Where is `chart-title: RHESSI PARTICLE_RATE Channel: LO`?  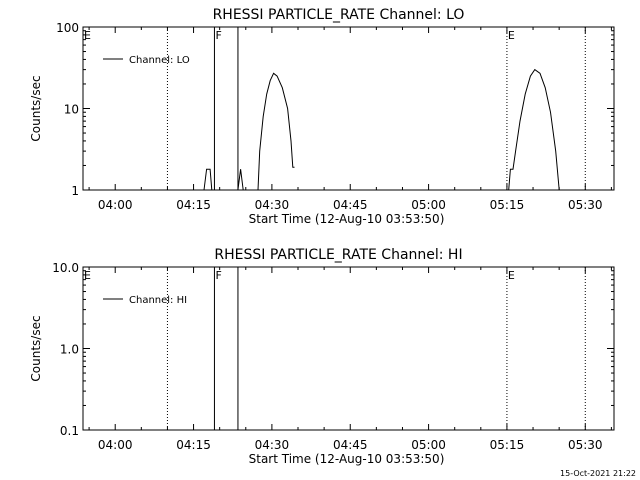
chart-title: RHESSI PARTICLE_RATE Channel: LO is located at coordinates (339, 15).